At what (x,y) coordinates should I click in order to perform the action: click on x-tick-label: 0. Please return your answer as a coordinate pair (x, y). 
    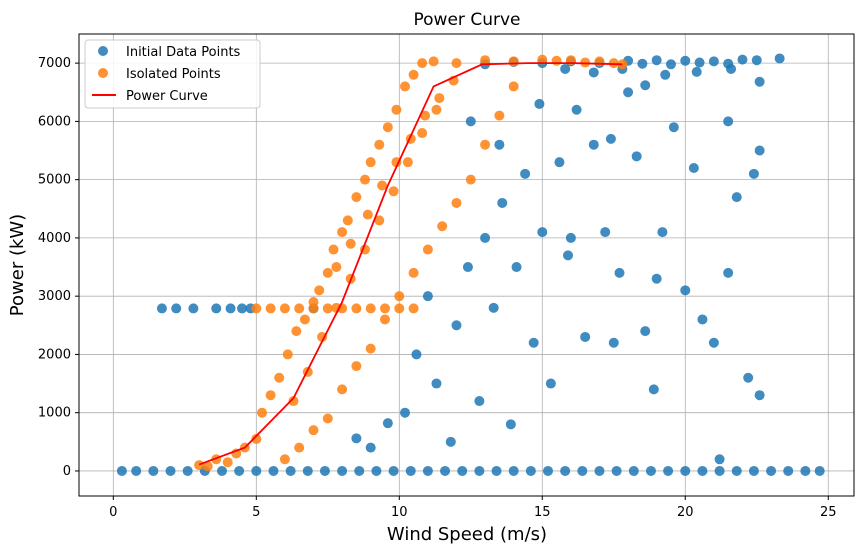
    Looking at the image, I should click on (113, 512).